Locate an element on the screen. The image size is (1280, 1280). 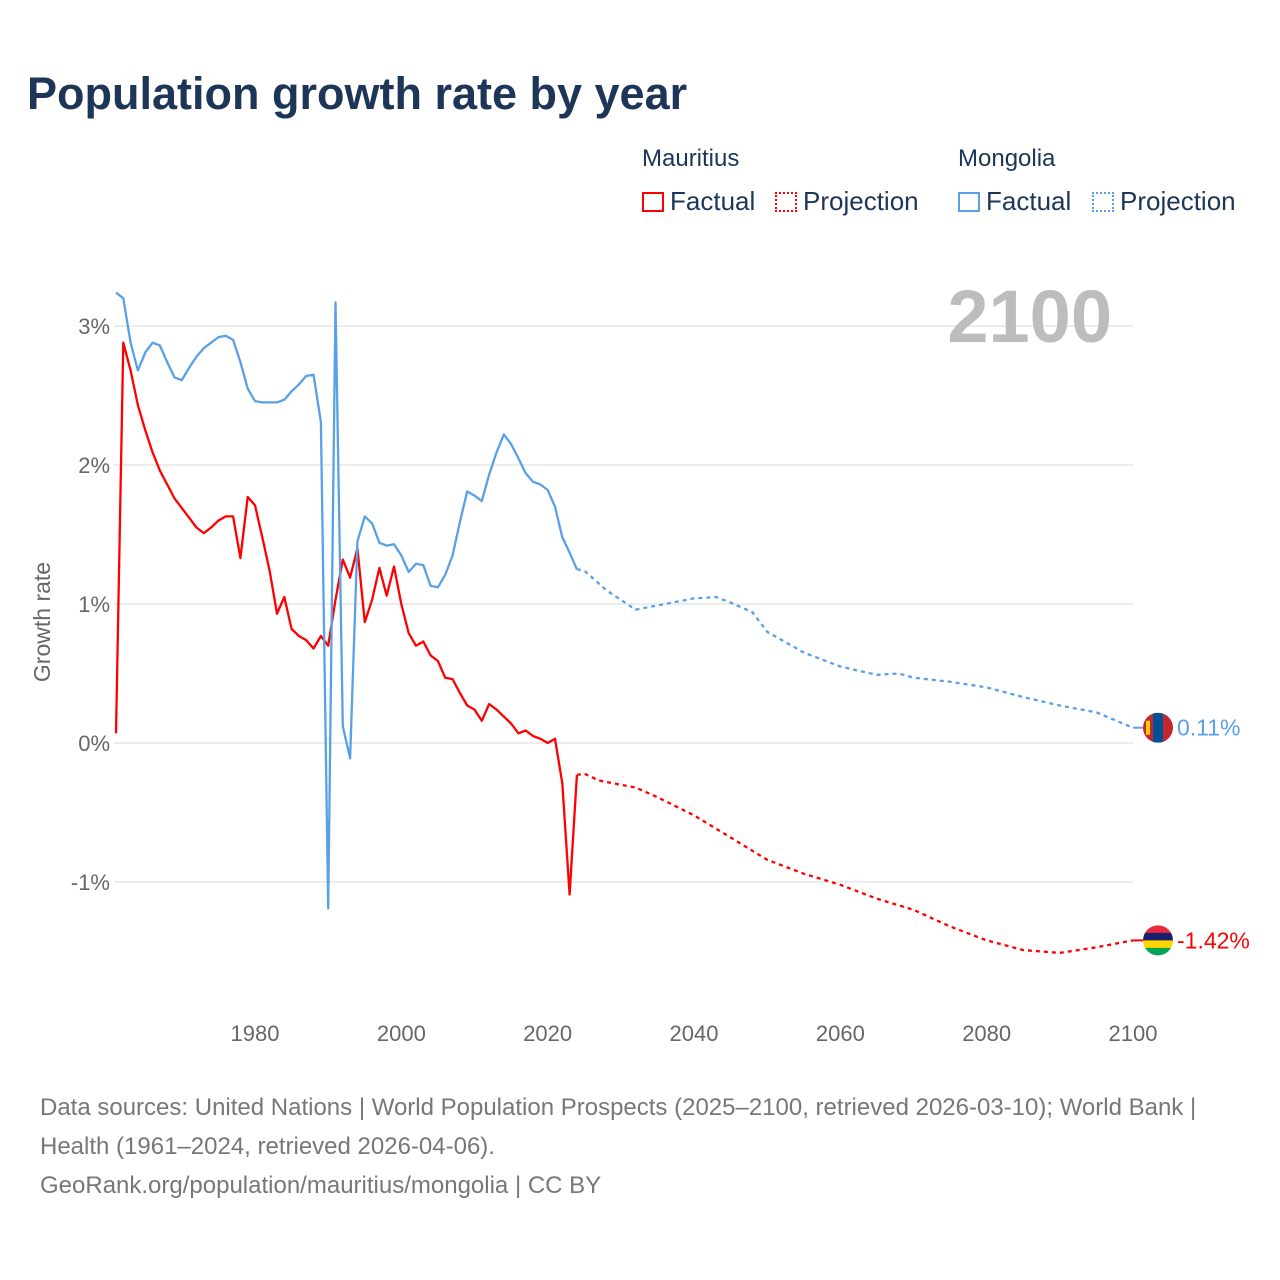
y-tick-label: 3% is located at coordinates (94, 326).